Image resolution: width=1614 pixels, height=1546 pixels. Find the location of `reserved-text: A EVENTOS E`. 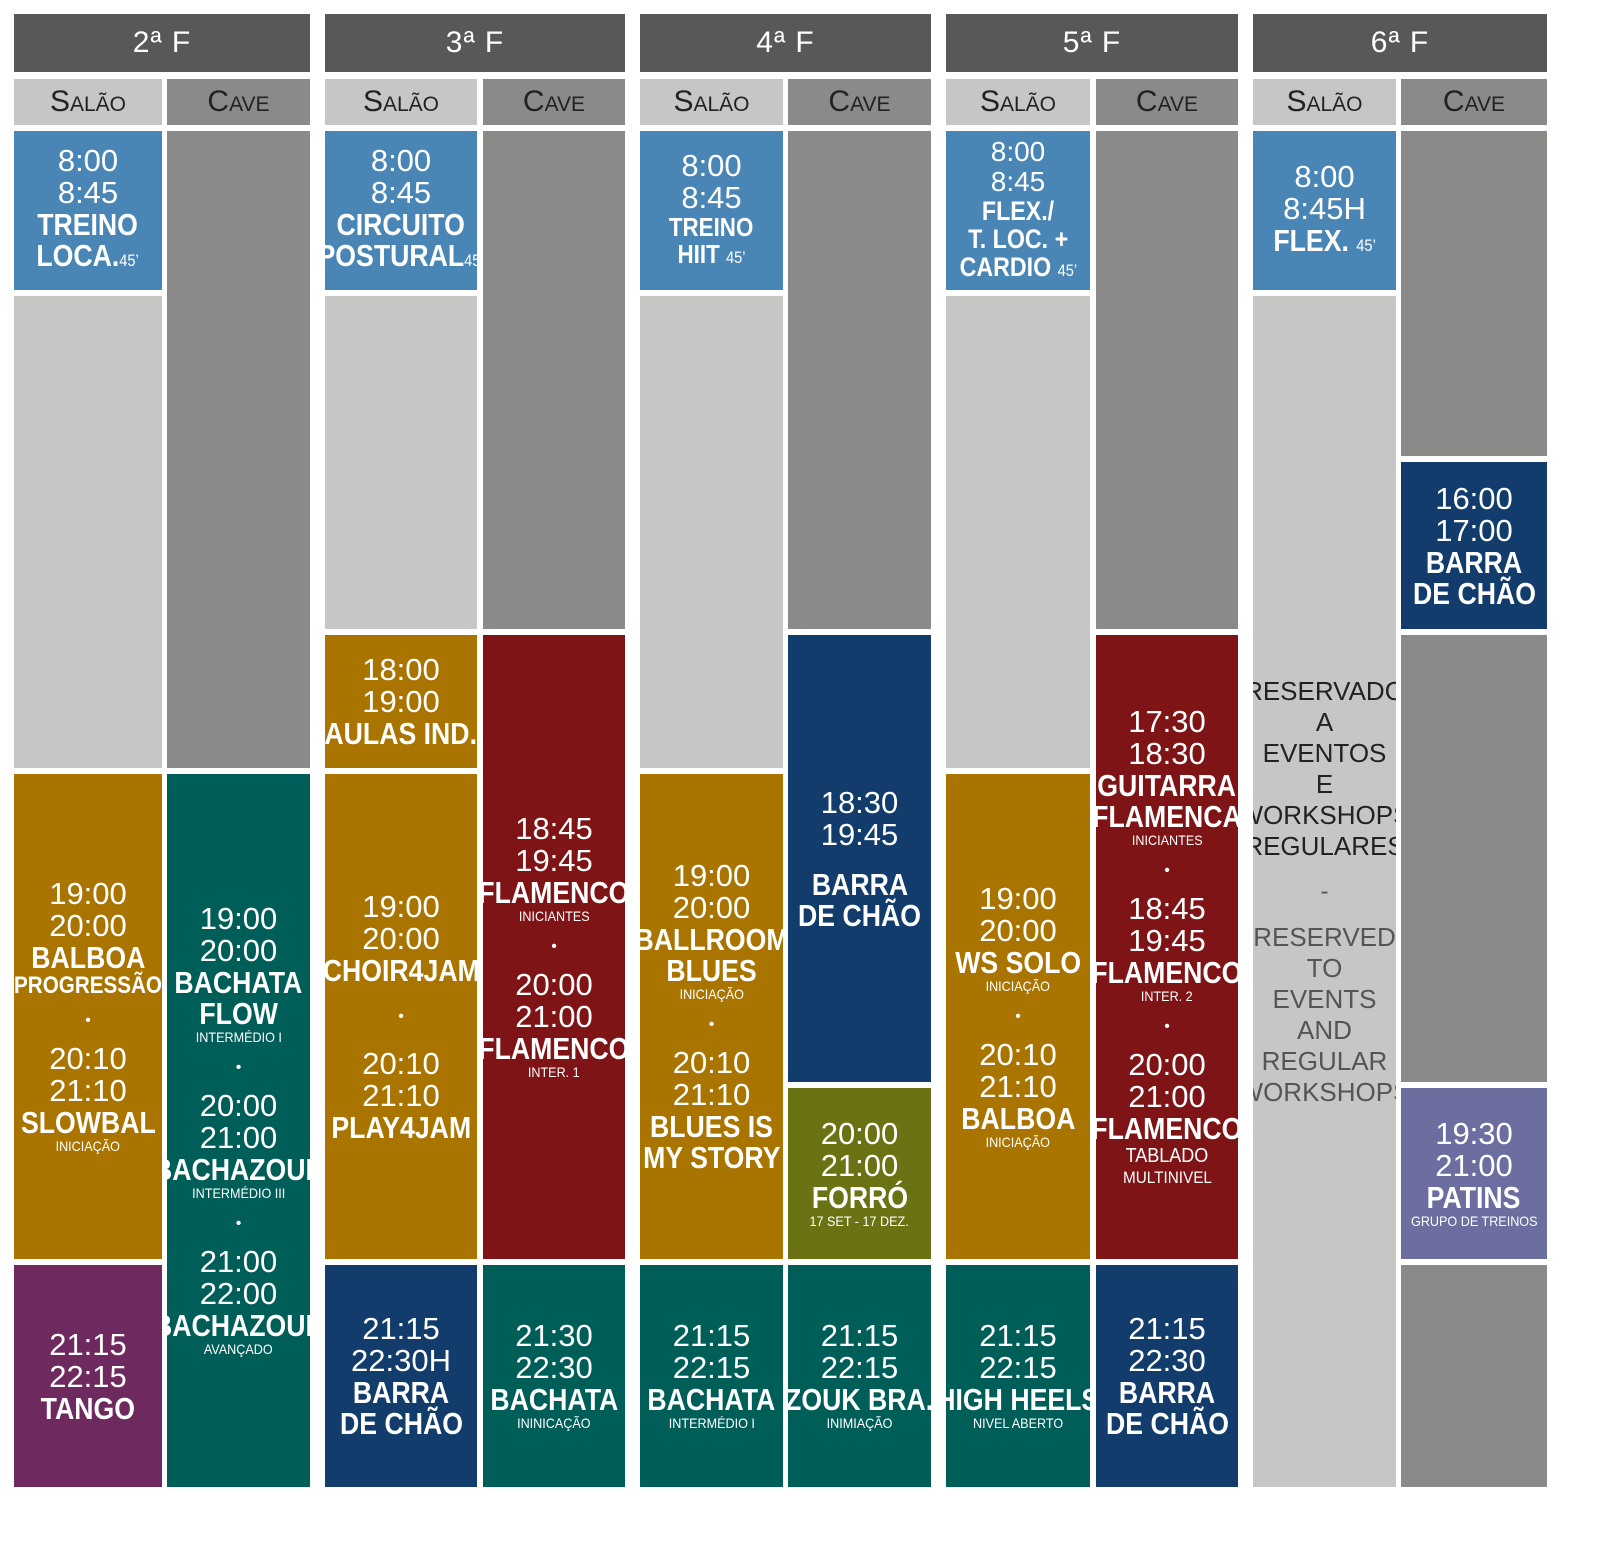

reserved-text: A EVENTOS E is located at coordinates (1324, 752).